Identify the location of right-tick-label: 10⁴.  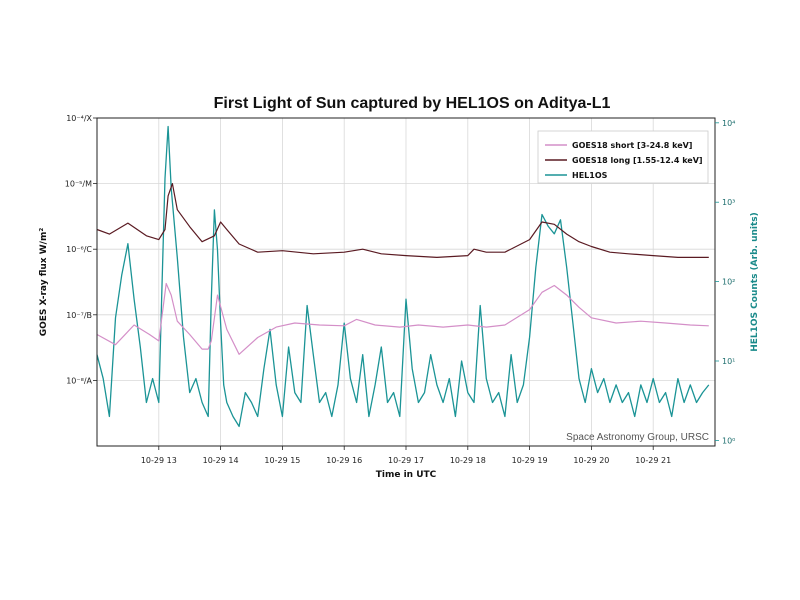
(728, 123).